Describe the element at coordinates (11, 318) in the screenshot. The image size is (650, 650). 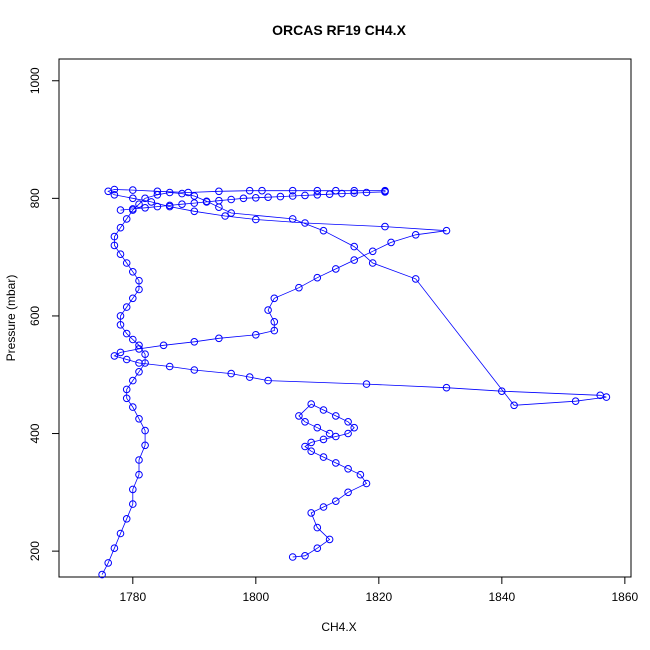
I see `y-axis-label: Pressure (mbar)` at that location.